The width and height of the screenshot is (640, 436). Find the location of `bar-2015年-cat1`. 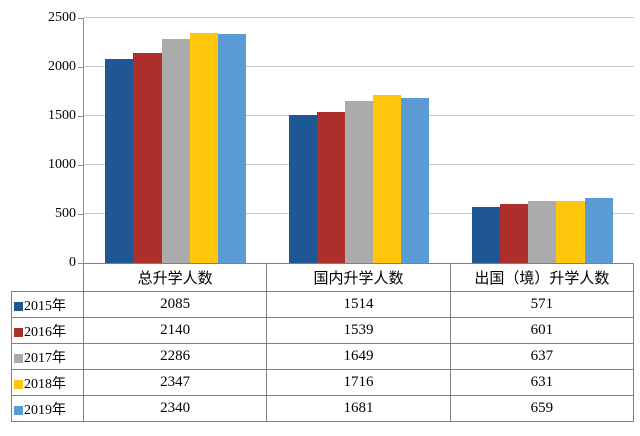

bar-2015年-cat1 is located at coordinates (302, 188).